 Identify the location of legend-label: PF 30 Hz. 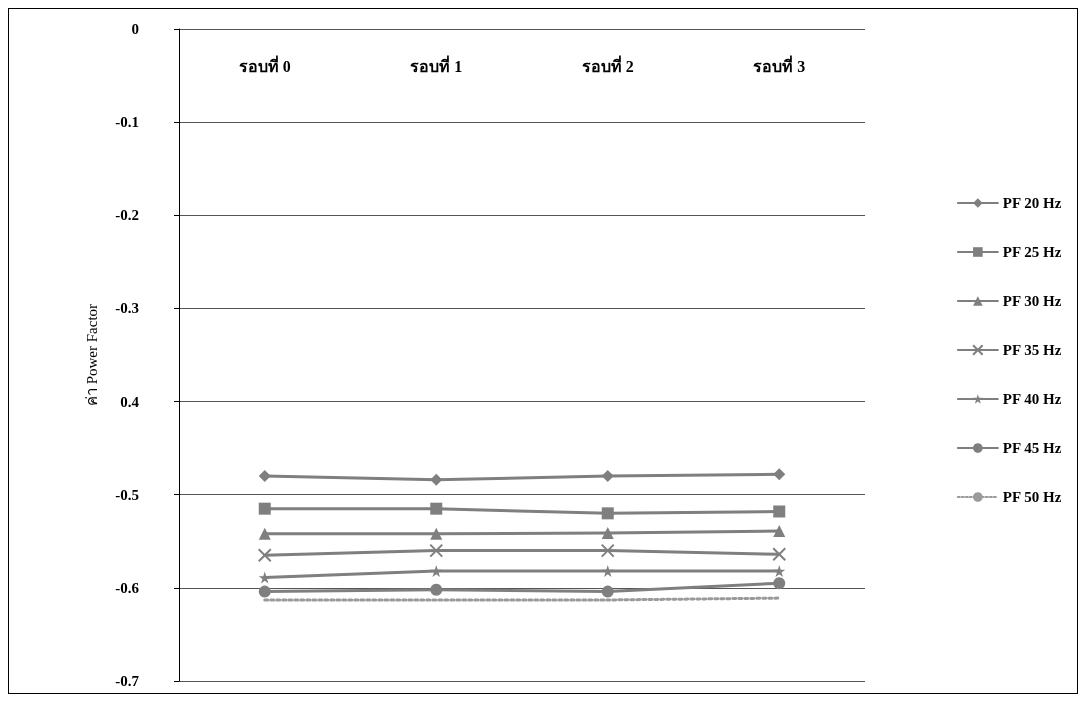
(1032, 301).